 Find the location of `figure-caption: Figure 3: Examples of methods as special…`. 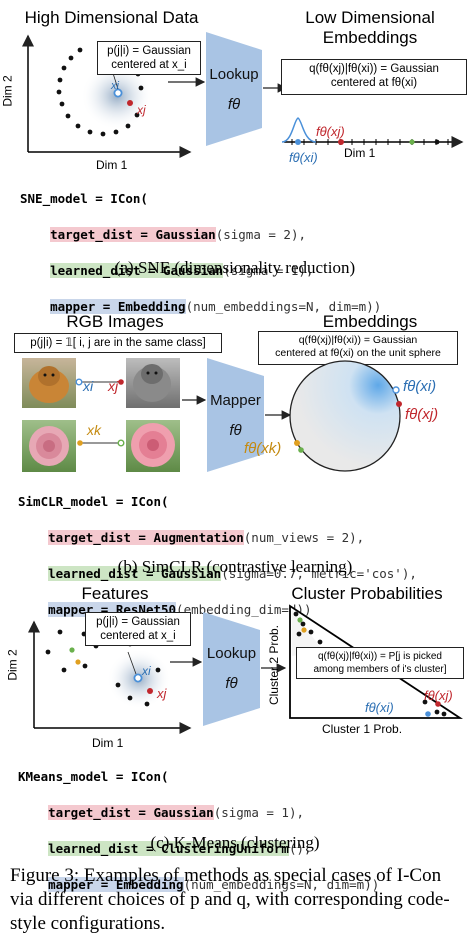

figure-caption: Figure 3: Examples of methods as special… is located at coordinates (230, 899).